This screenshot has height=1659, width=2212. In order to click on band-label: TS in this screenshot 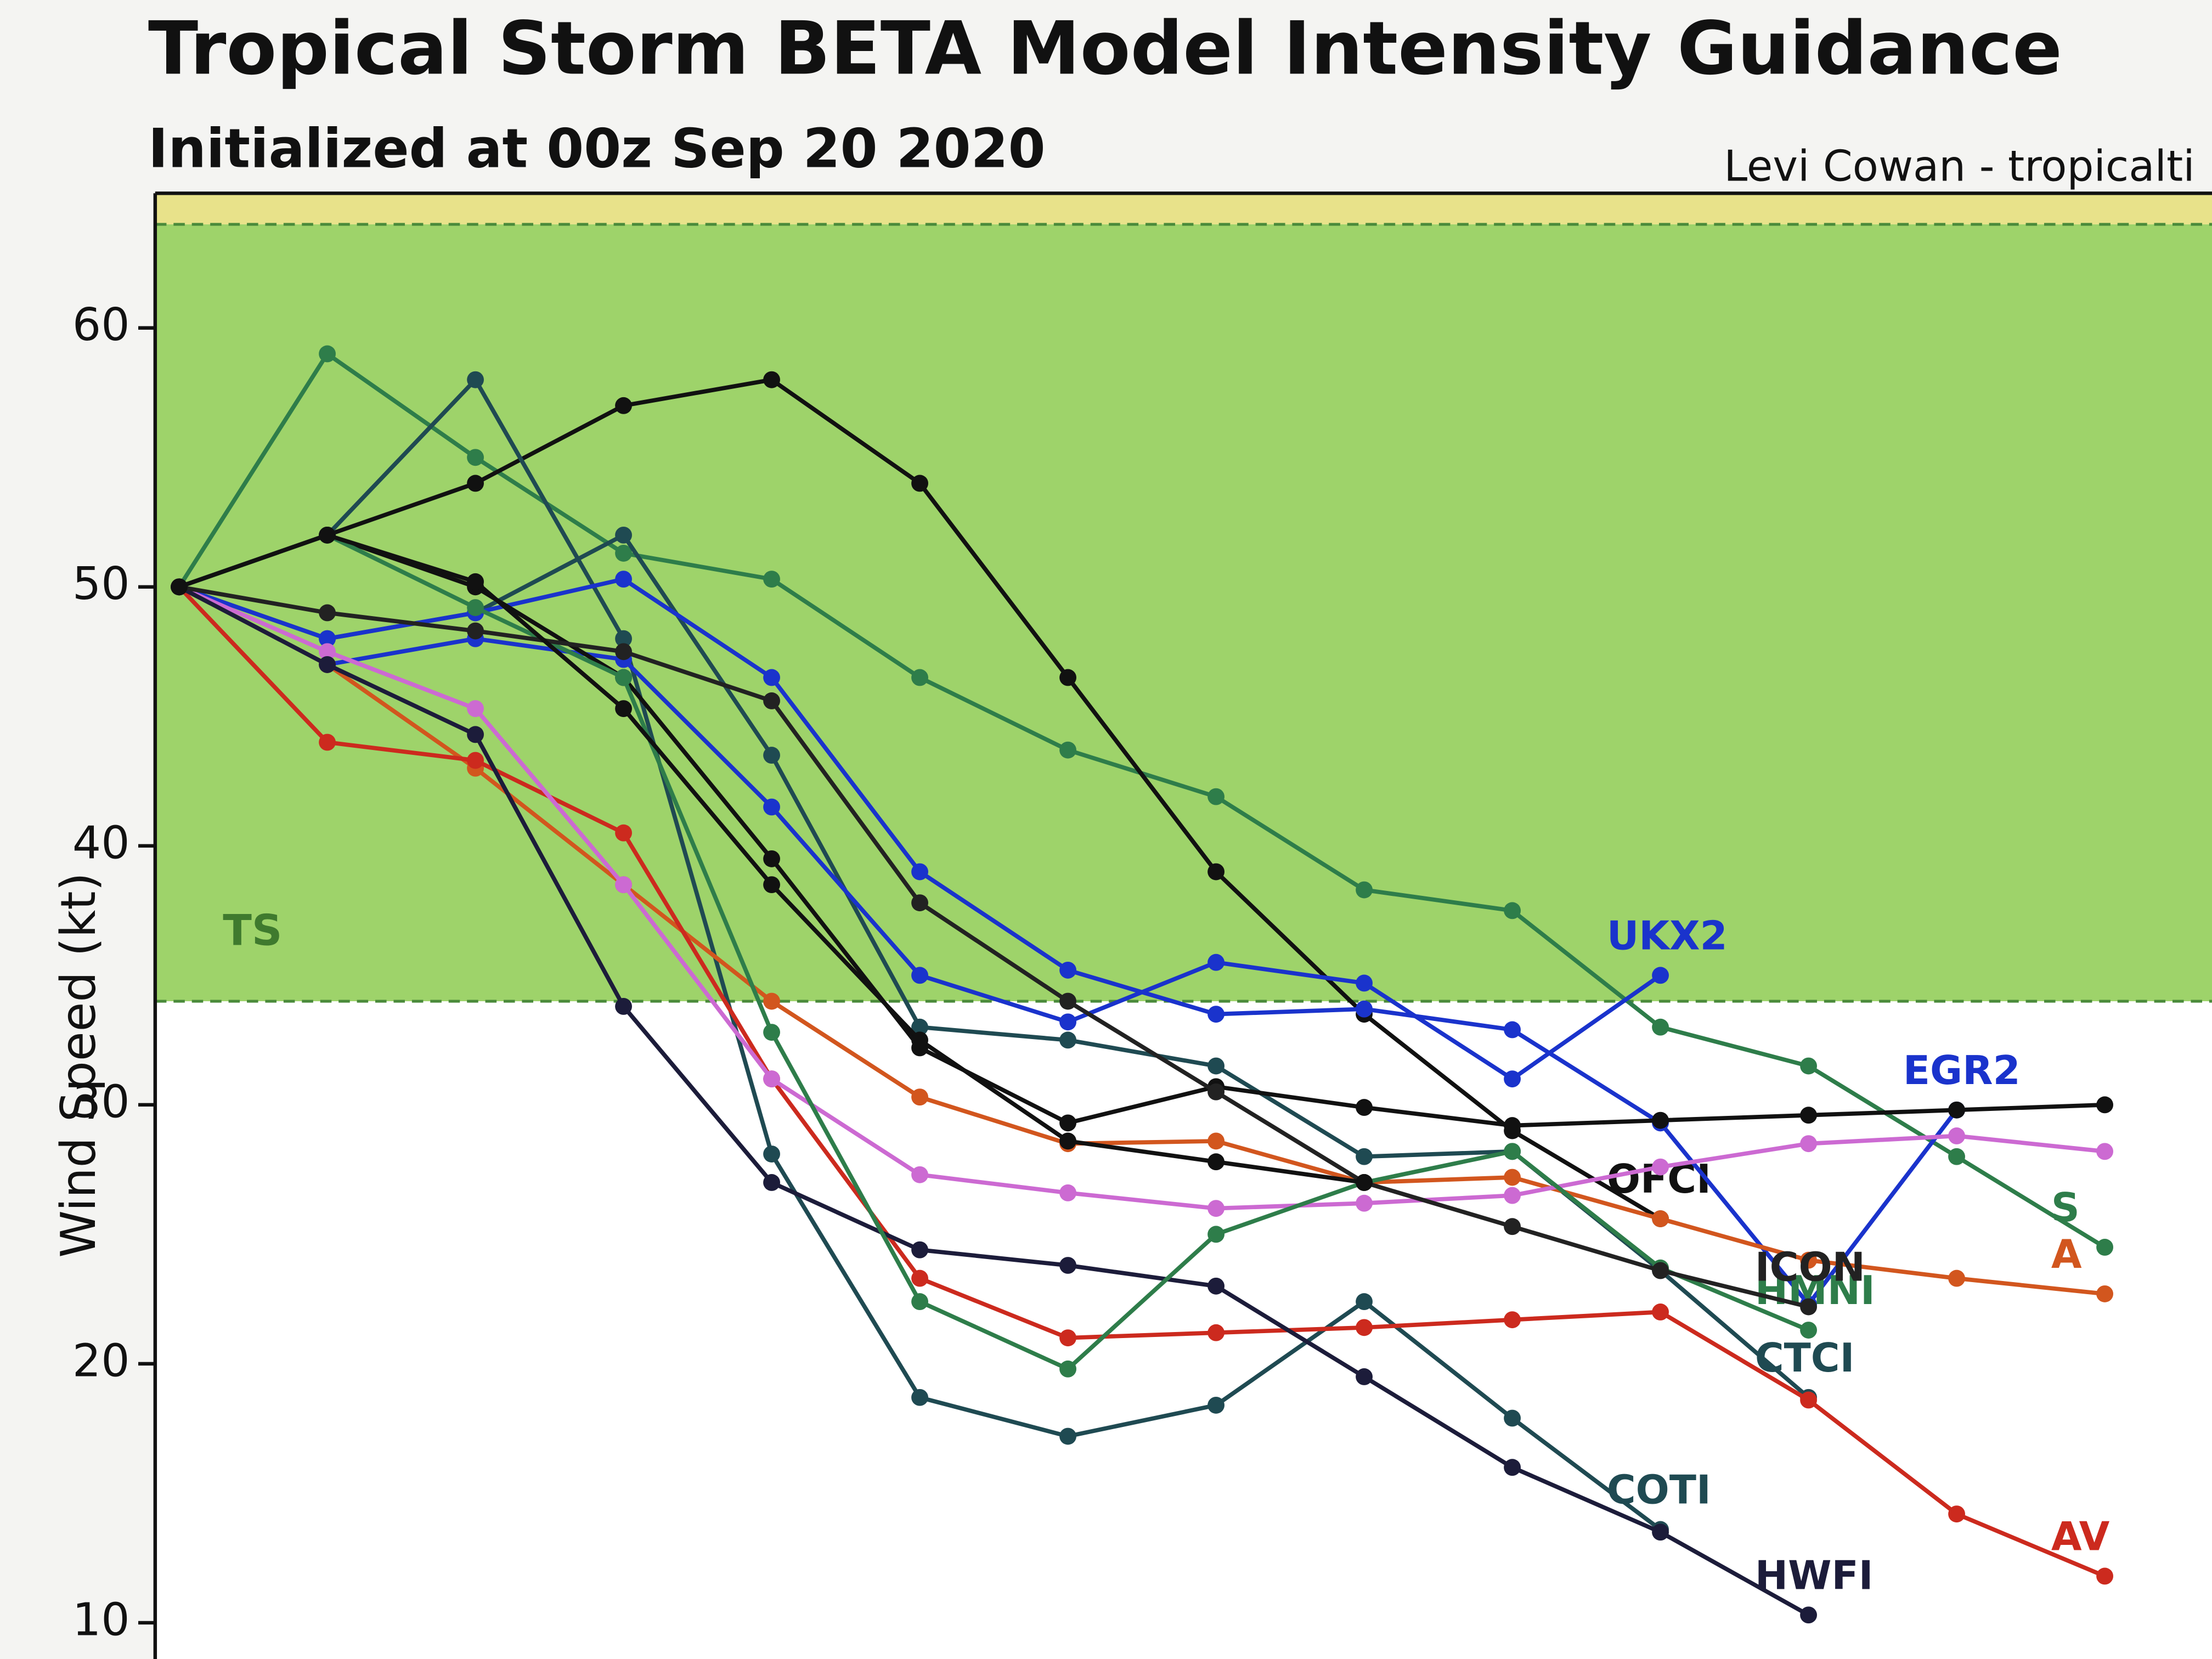, I will do `click(253, 931)`.